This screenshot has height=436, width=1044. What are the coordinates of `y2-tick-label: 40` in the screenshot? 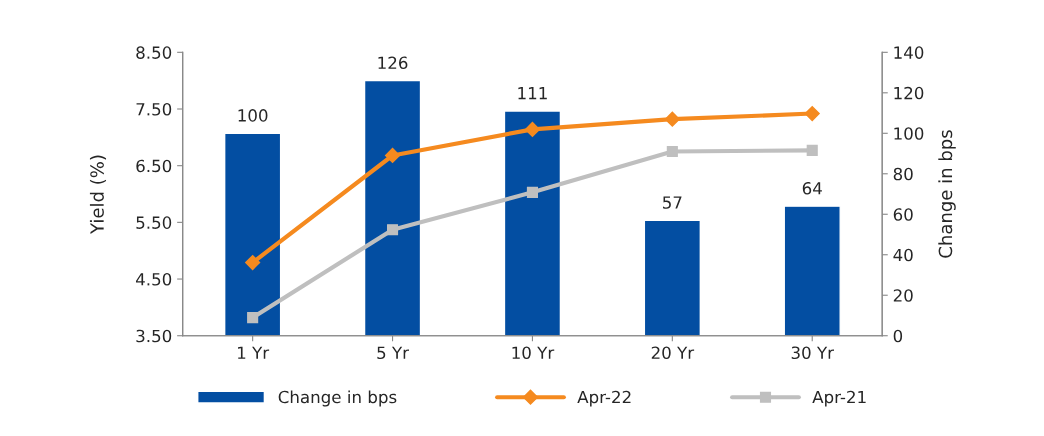 It's located at (903, 255).